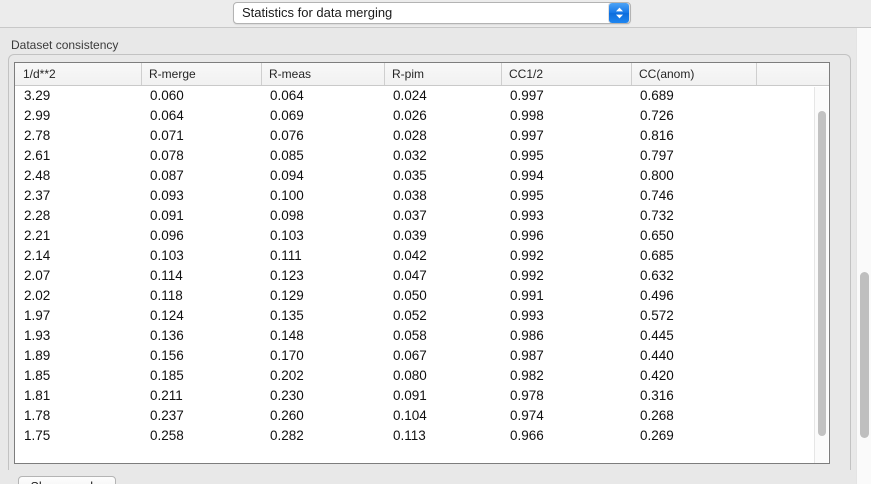 The height and width of the screenshot is (484, 871). What do you see at coordinates (527, 215) in the screenshot?
I see `table-cell: 0.993` at bounding box center [527, 215].